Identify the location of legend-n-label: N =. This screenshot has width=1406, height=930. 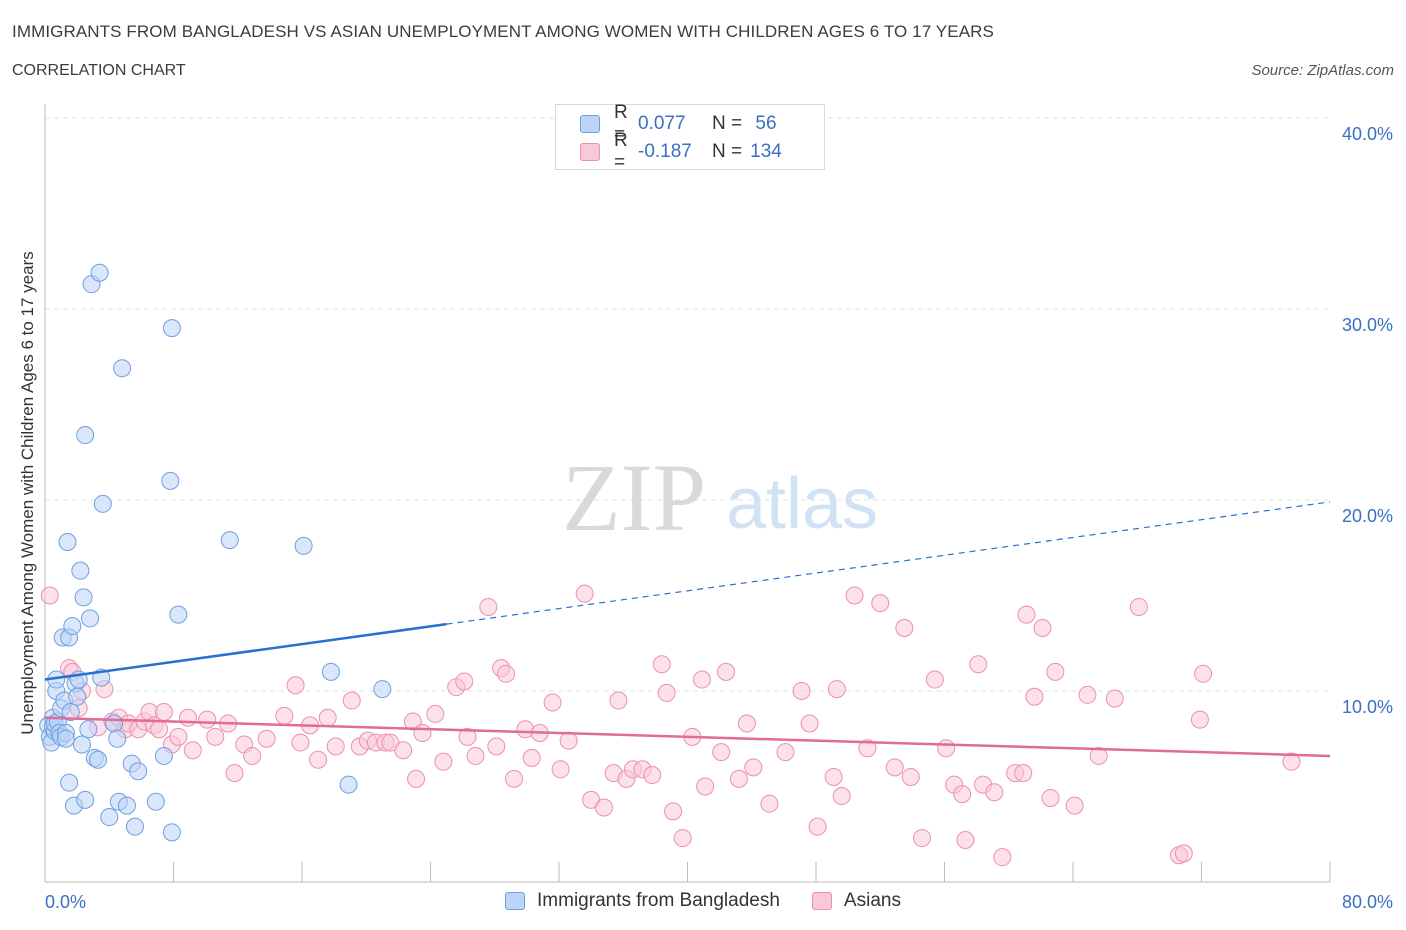
(727, 151).